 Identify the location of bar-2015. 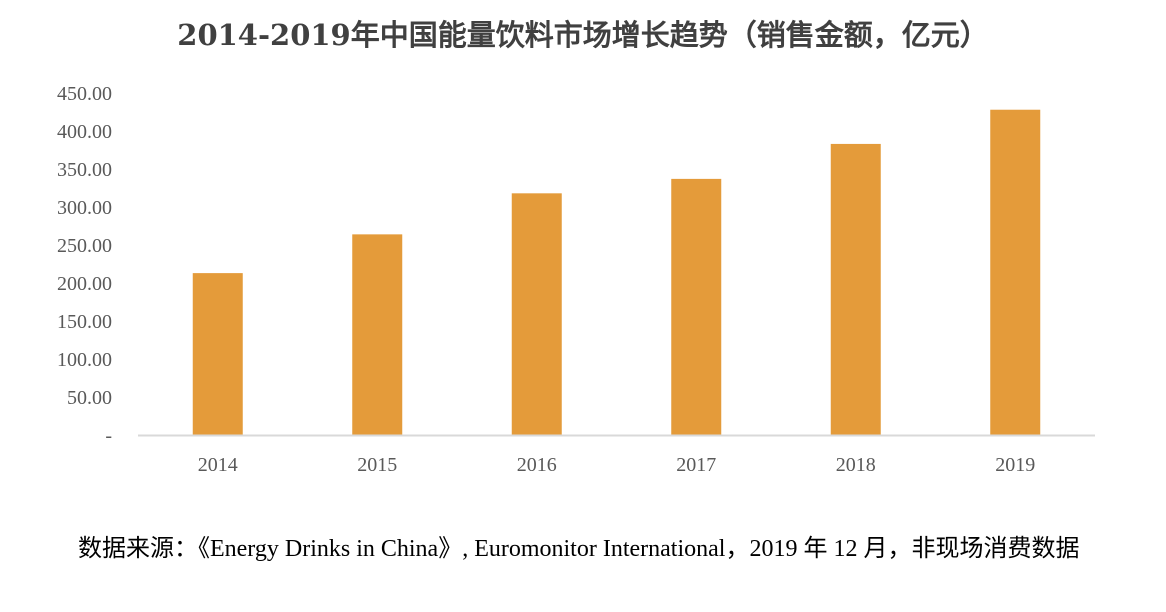
(377, 334).